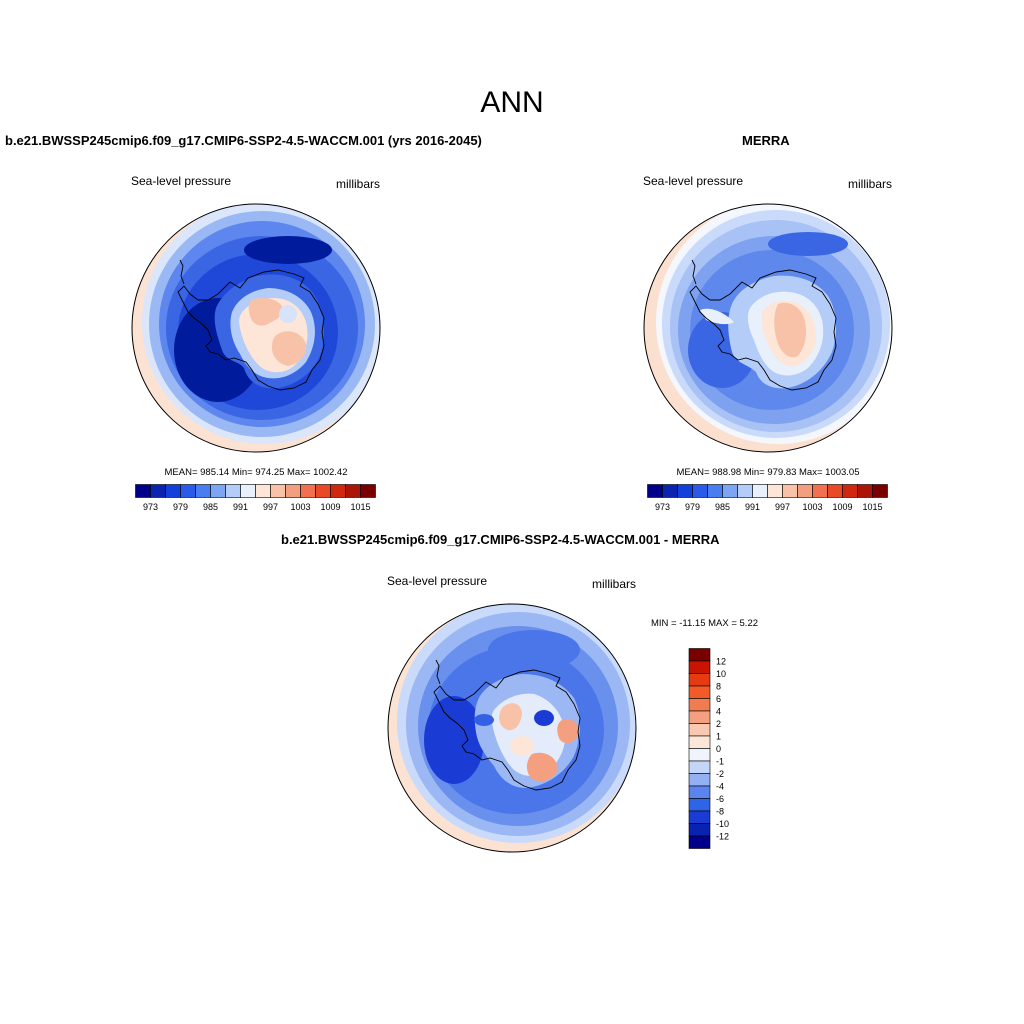 The width and height of the screenshot is (1024, 1024). Describe the element at coordinates (720, 762) in the screenshot. I see `colorbar-tick-label: -1` at that location.